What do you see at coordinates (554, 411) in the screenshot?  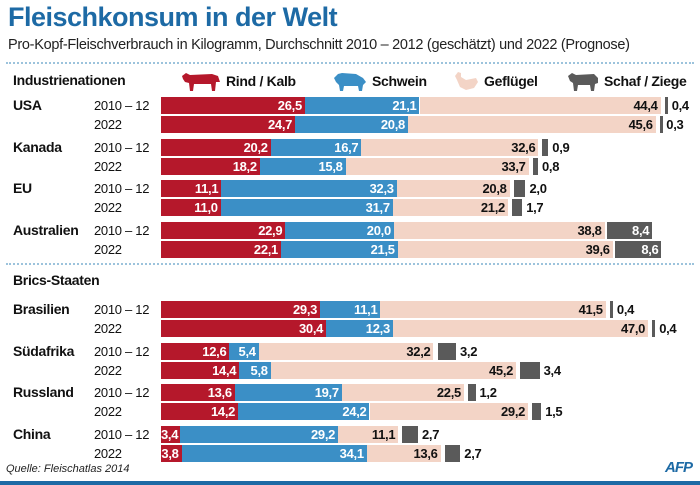 I see `bar-value-schaf: 1,5` at bounding box center [554, 411].